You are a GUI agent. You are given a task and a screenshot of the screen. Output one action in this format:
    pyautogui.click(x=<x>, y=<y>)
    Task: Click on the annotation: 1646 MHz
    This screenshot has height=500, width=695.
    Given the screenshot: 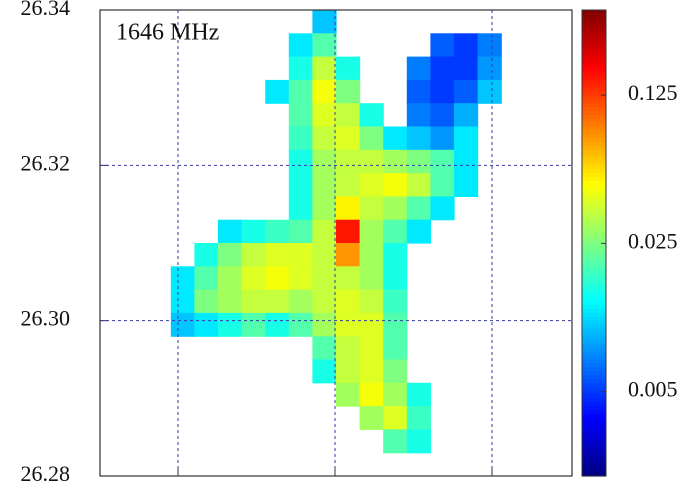 What is the action you would take?
    pyautogui.click(x=167, y=33)
    